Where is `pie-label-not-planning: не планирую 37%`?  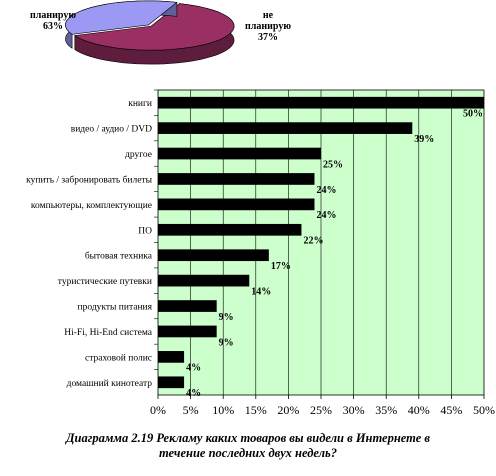
pie-label-not-planning: не планирую 37% is located at coordinates (268, 26).